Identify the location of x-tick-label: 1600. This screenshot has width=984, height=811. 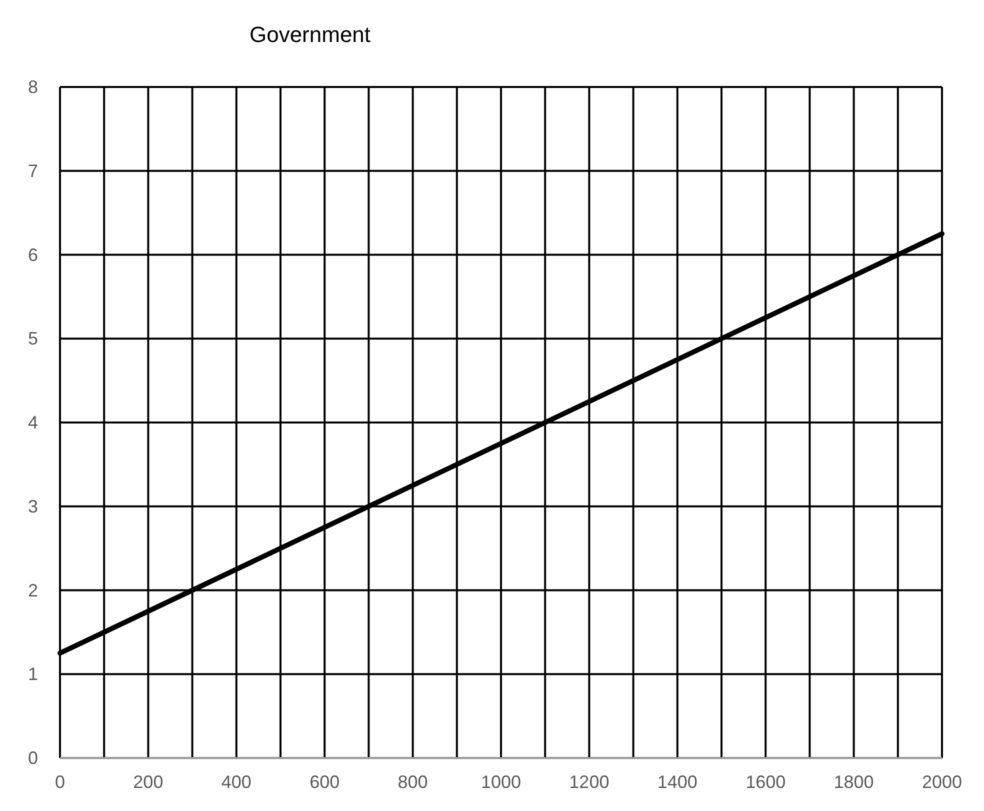
(766, 782).